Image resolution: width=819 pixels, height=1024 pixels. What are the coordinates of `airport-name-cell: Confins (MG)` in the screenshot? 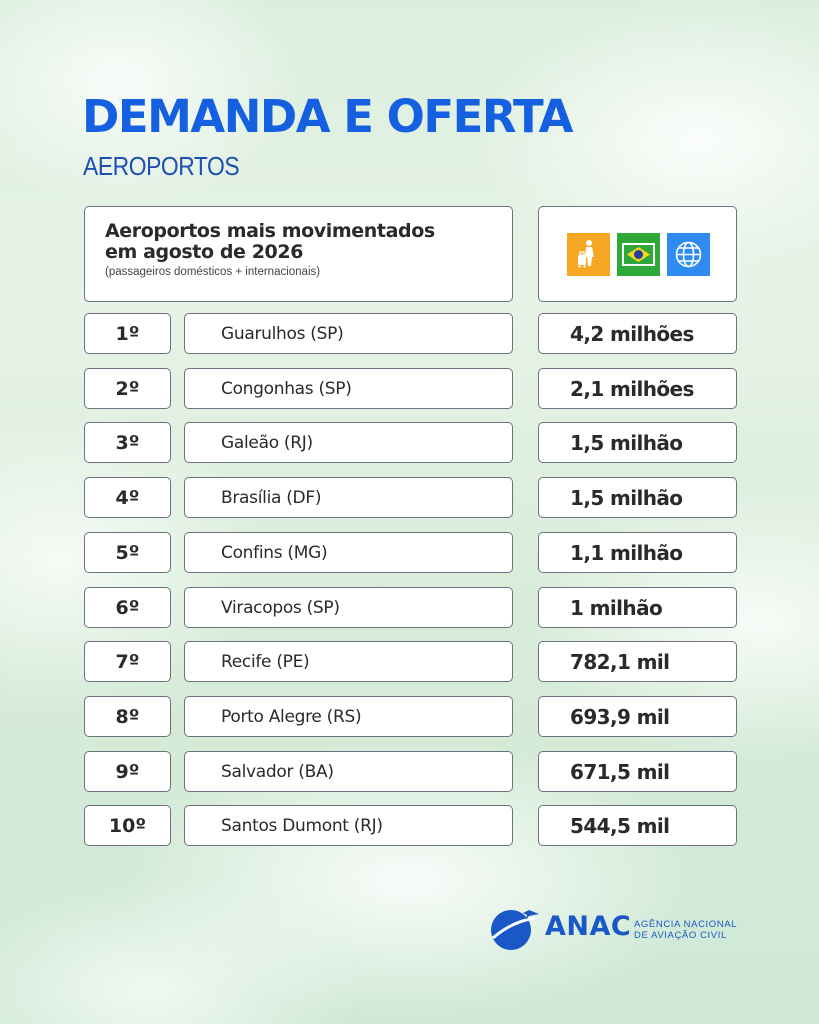 It's located at (348, 552).